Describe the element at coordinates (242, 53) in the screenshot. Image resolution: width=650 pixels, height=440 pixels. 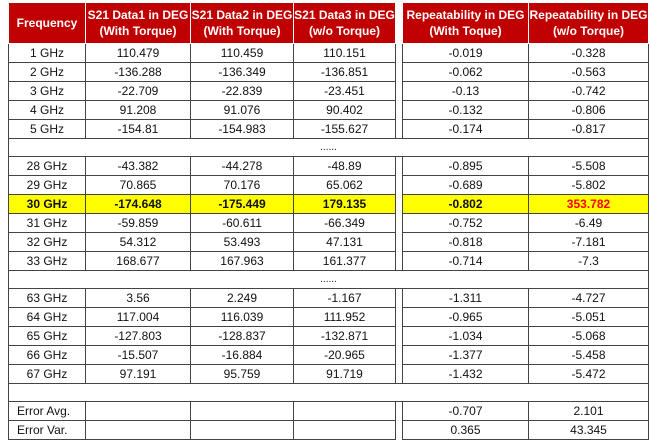
I see `value-cell: 110.459` at that location.